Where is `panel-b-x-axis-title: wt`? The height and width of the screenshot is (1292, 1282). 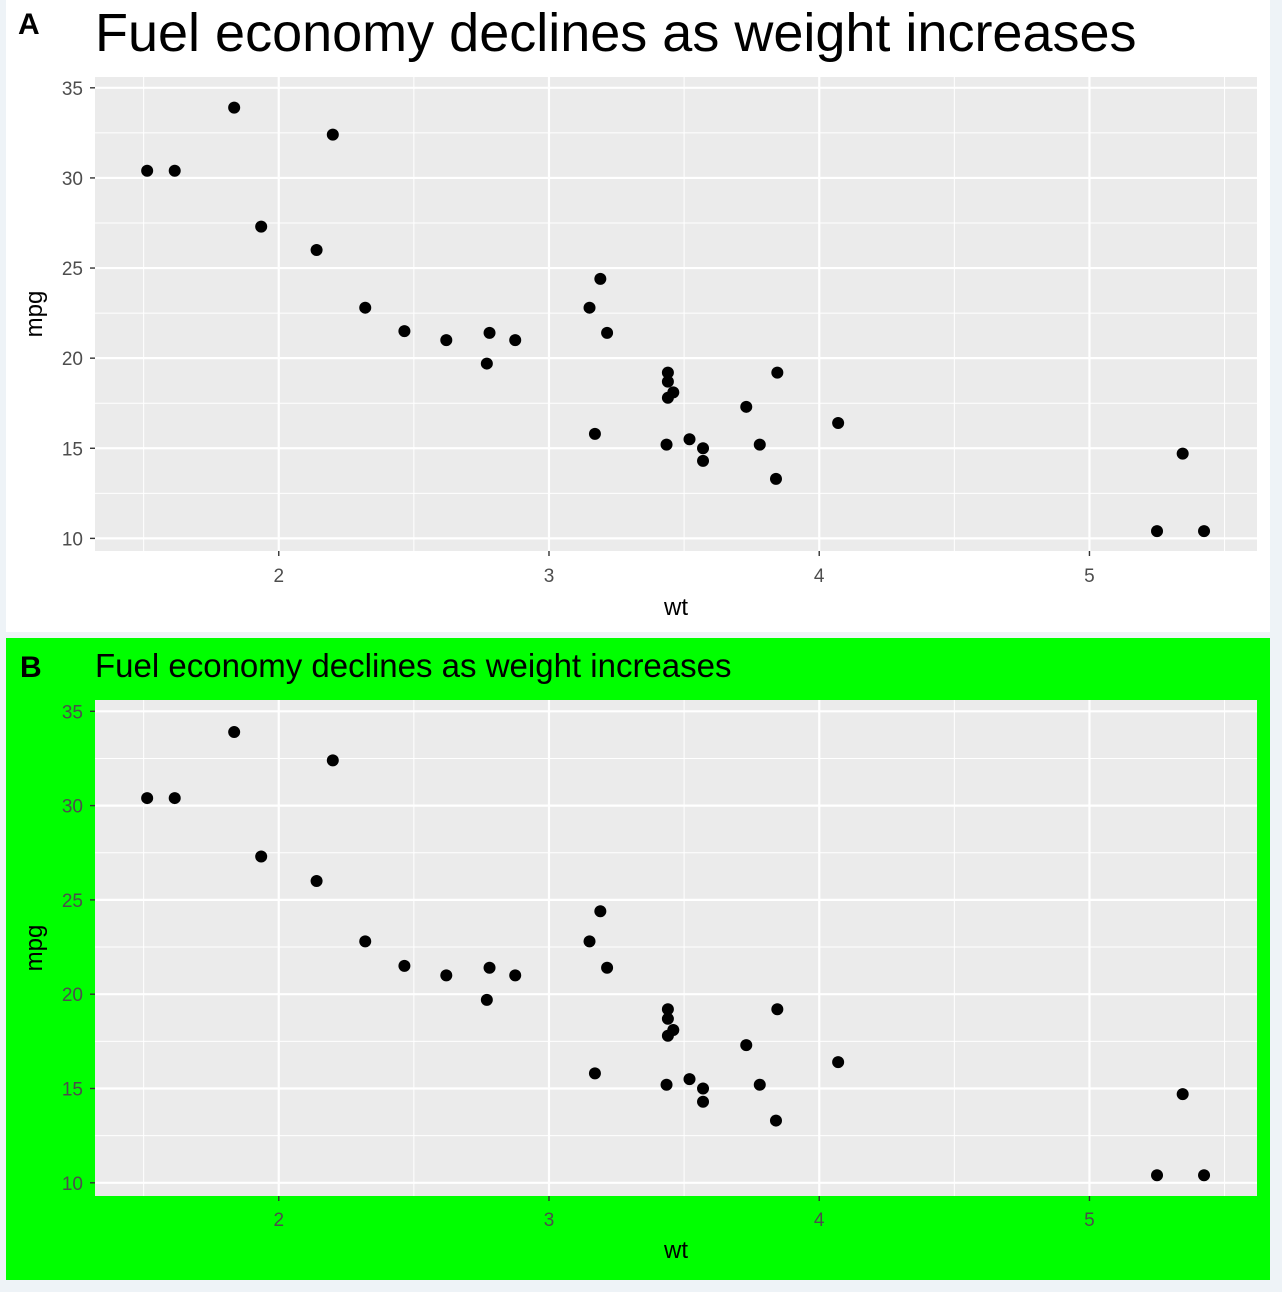
panel-b-x-axis-title: wt is located at coordinates (675, 1250).